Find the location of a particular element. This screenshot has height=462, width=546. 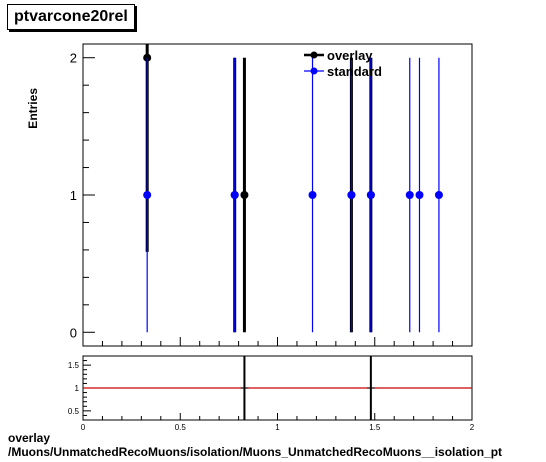

ratio-x-tick-label: 0.5 is located at coordinates (181, 426).